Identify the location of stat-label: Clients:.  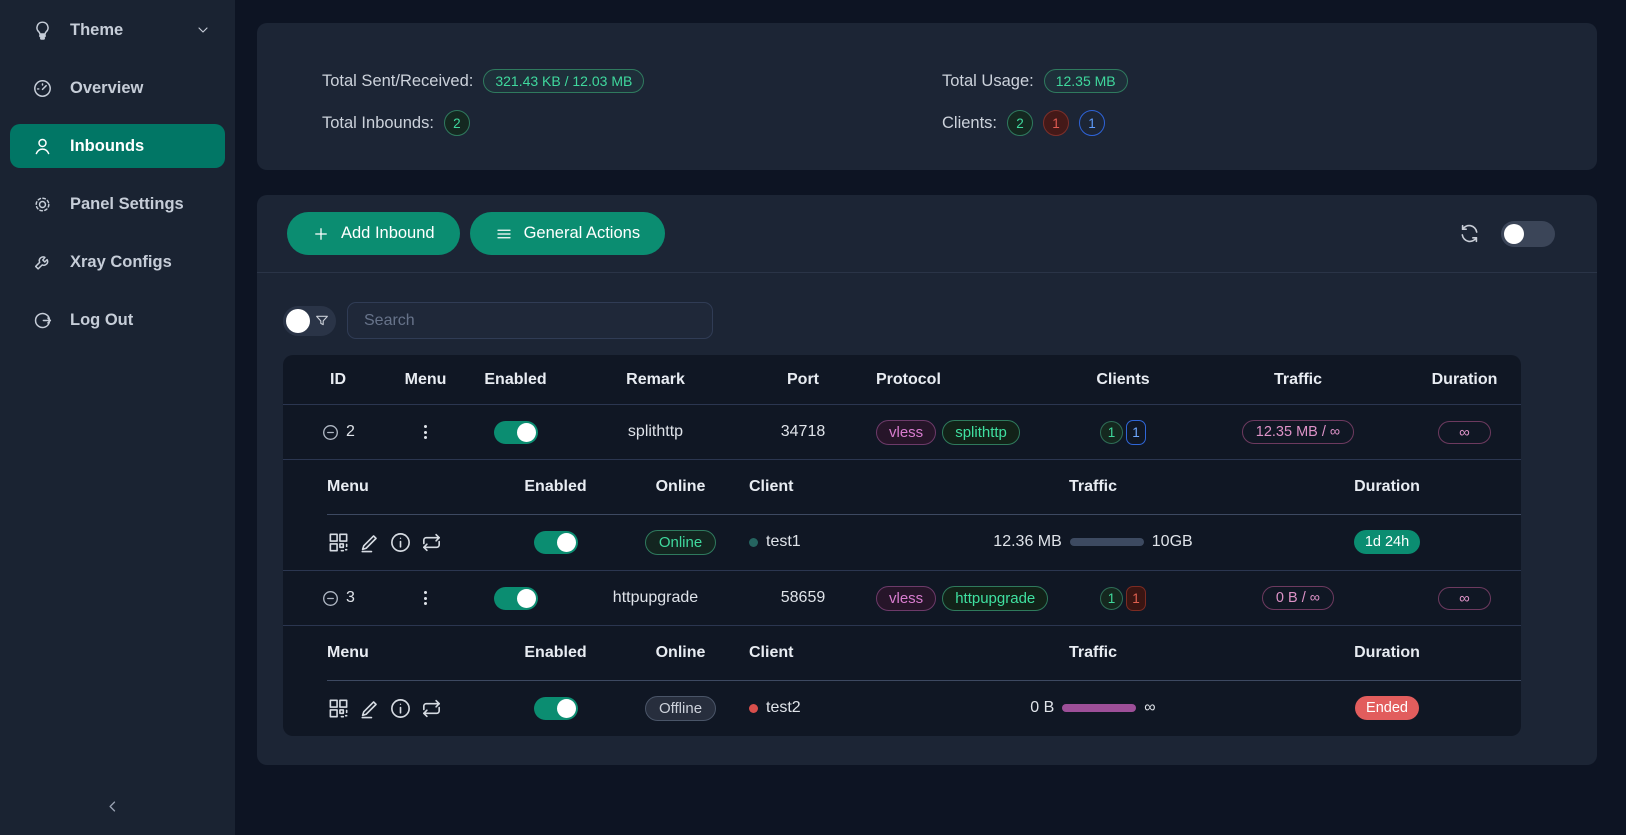
(970, 122).